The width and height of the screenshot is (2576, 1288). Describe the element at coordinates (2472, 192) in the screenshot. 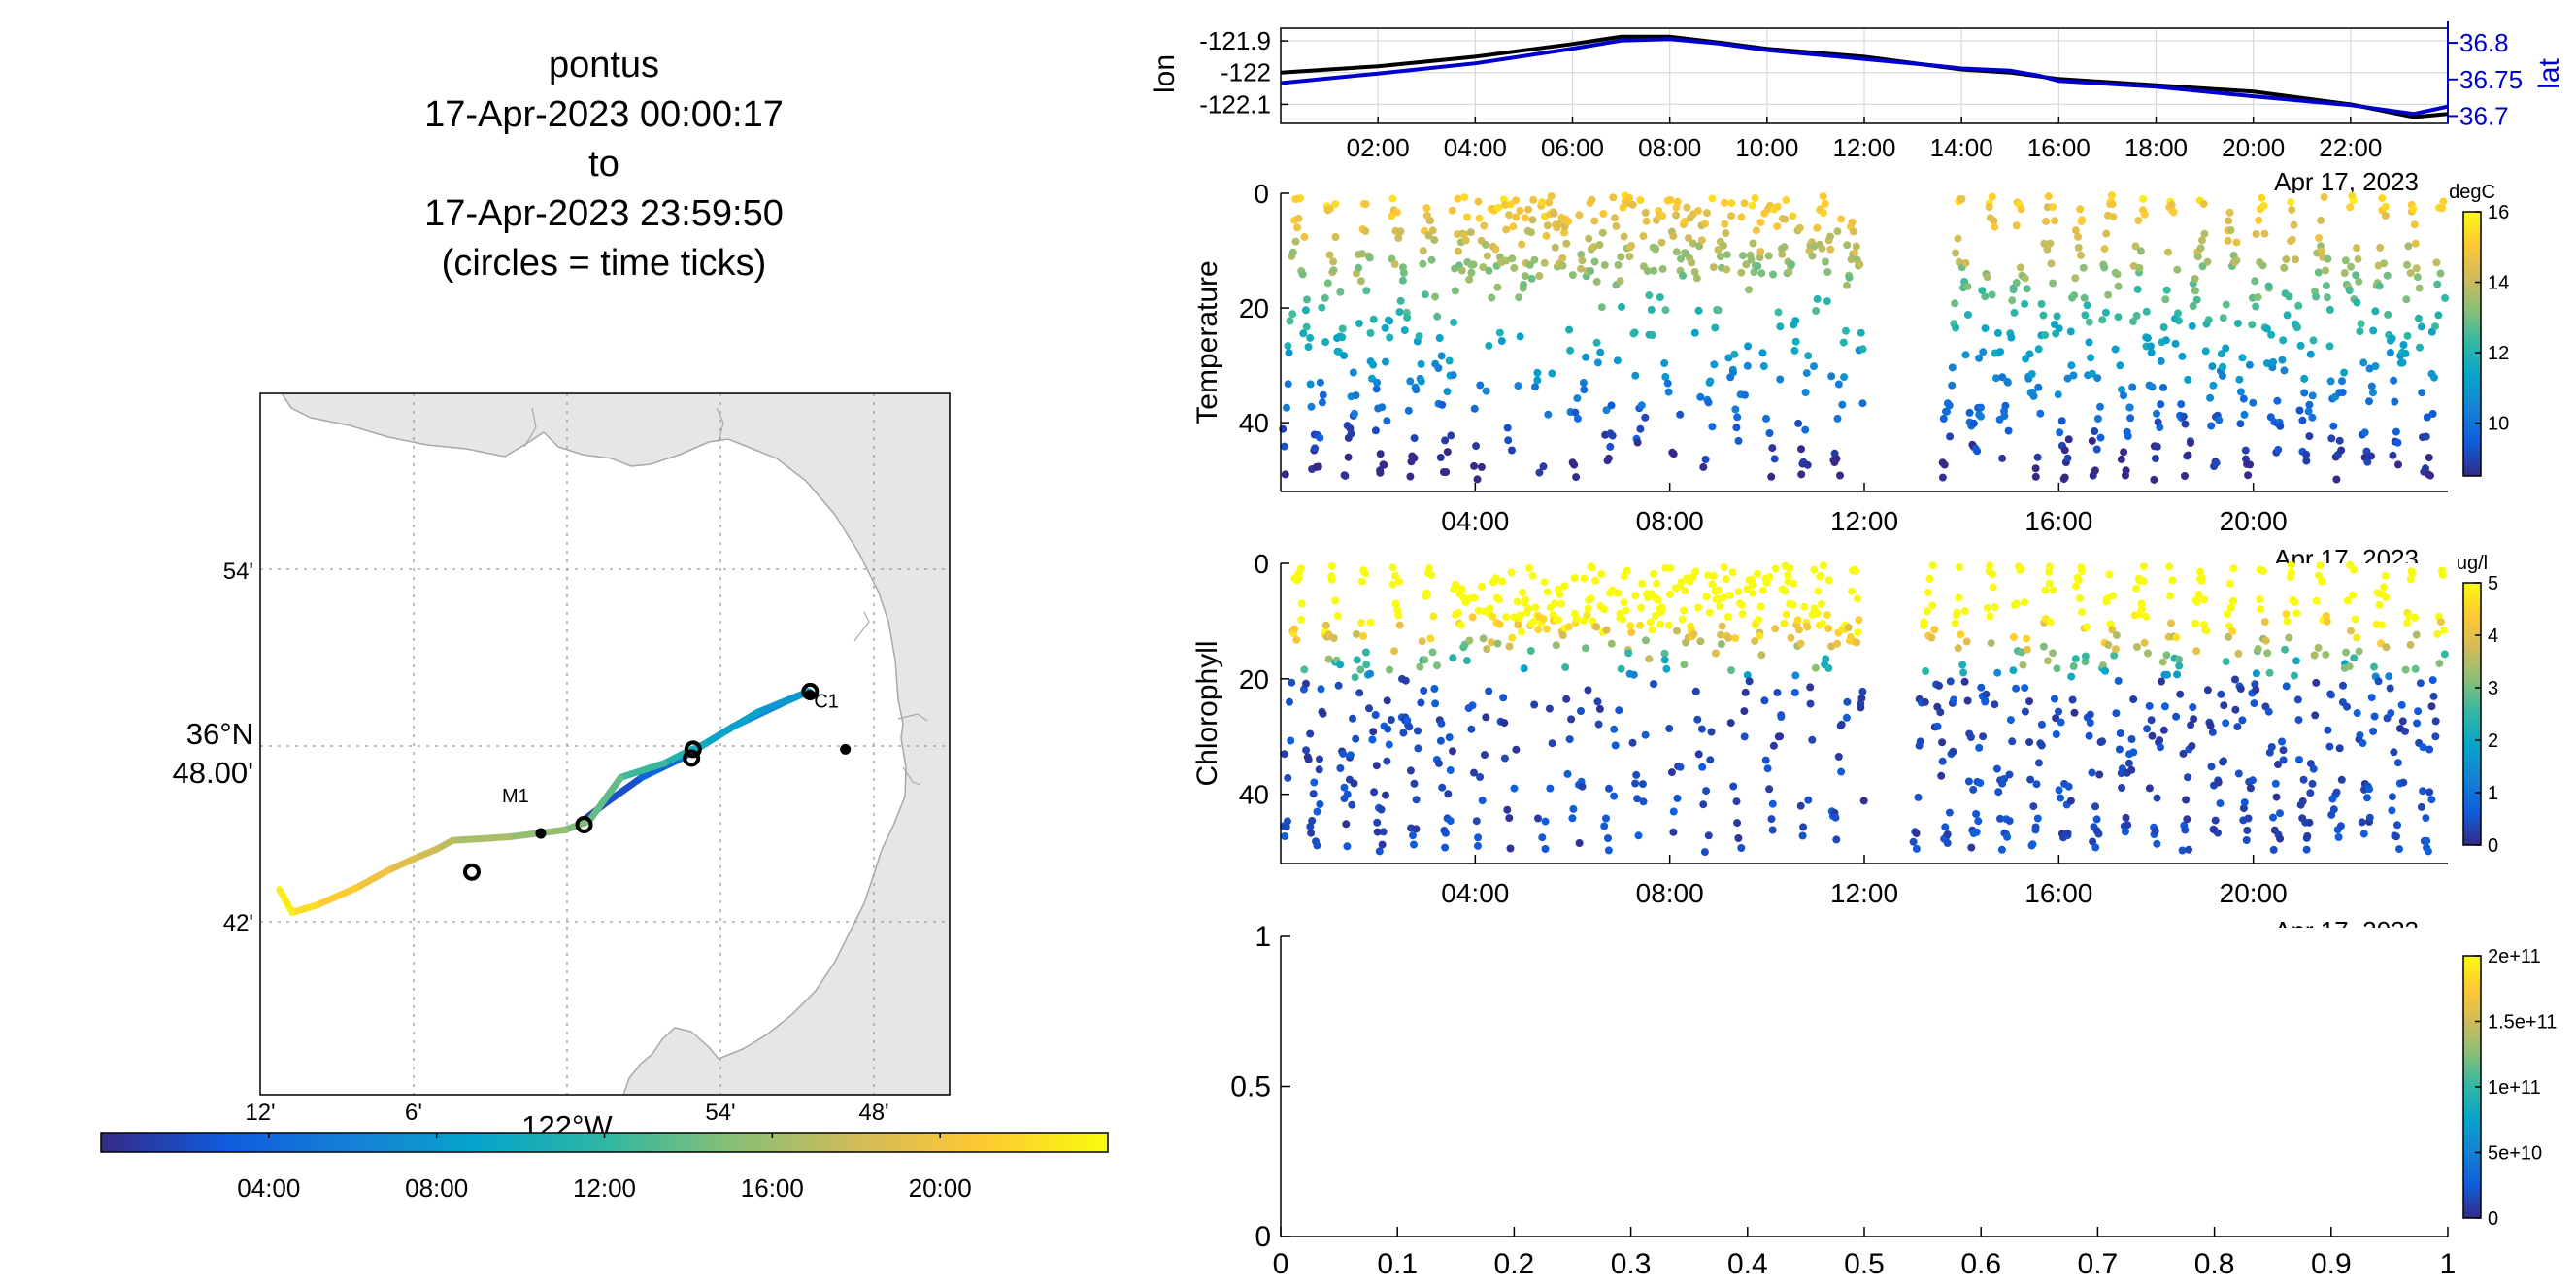

I see `temperature-colorbar-unit: degC` at that location.